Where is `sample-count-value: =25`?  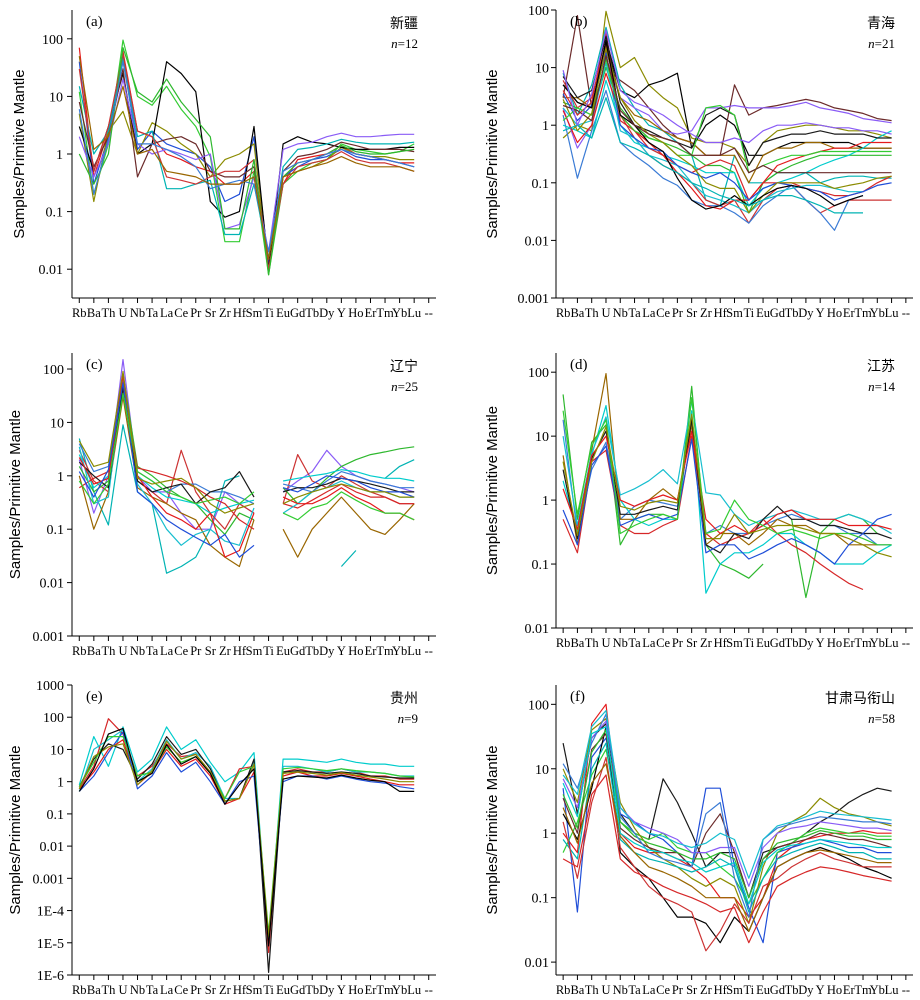
sample-count-value: =25 is located at coordinates (408, 386).